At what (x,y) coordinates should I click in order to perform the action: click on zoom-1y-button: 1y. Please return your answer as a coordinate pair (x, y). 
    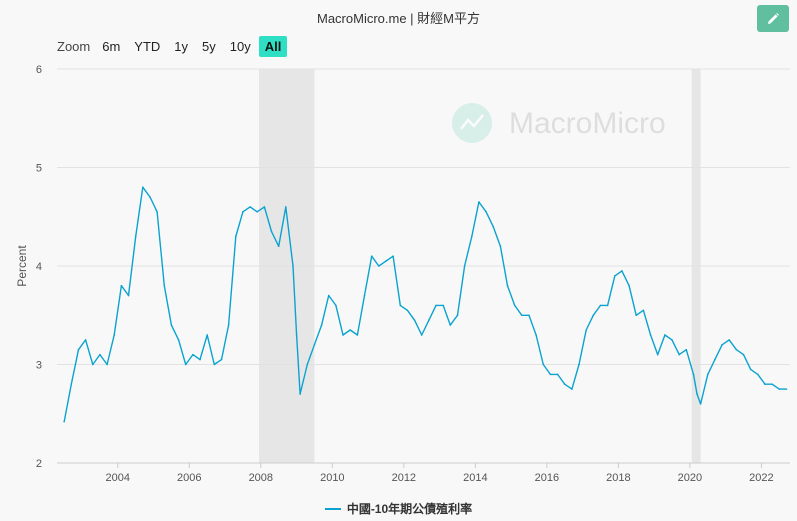
    Looking at the image, I should click on (181, 46).